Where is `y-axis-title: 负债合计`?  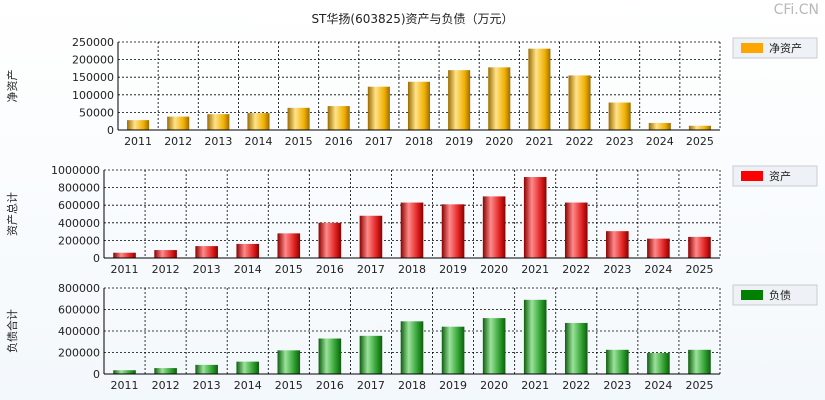
y-axis-title: 负债合计 is located at coordinates (12, 331).